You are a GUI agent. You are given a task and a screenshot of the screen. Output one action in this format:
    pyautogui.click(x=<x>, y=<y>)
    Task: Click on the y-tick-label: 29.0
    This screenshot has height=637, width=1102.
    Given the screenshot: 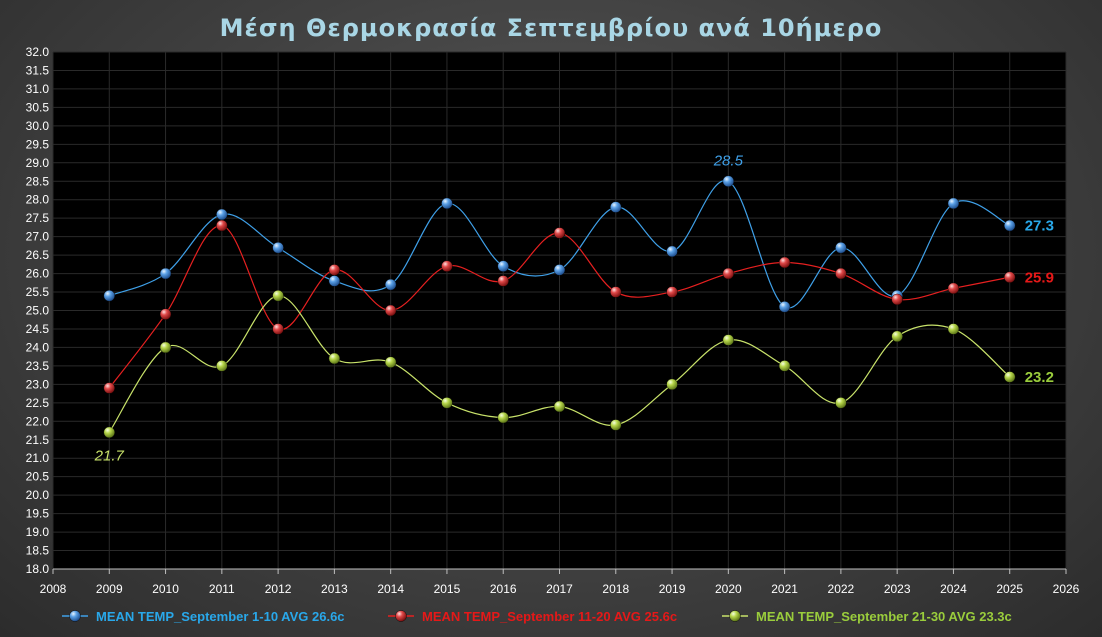 What is the action you would take?
    pyautogui.click(x=38, y=163)
    